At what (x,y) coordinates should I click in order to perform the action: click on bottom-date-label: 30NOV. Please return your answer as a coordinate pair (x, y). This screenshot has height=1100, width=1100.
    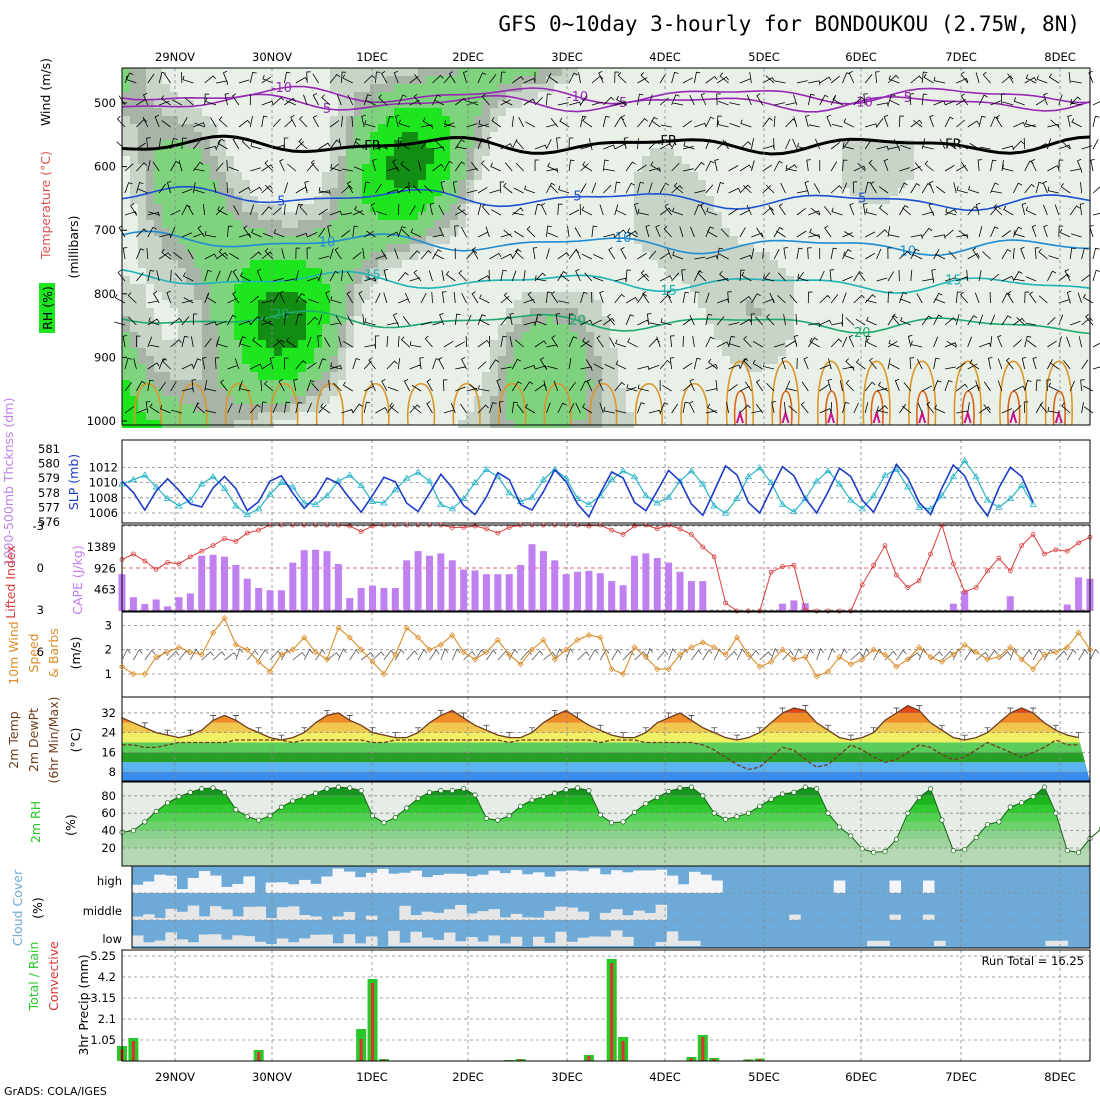
    Looking at the image, I should click on (272, 1077).